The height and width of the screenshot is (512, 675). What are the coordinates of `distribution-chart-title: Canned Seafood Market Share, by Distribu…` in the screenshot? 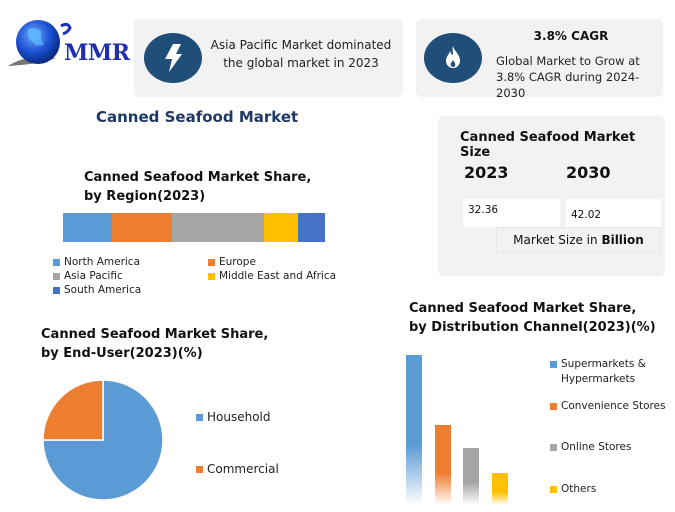 It's located at (532, 318).